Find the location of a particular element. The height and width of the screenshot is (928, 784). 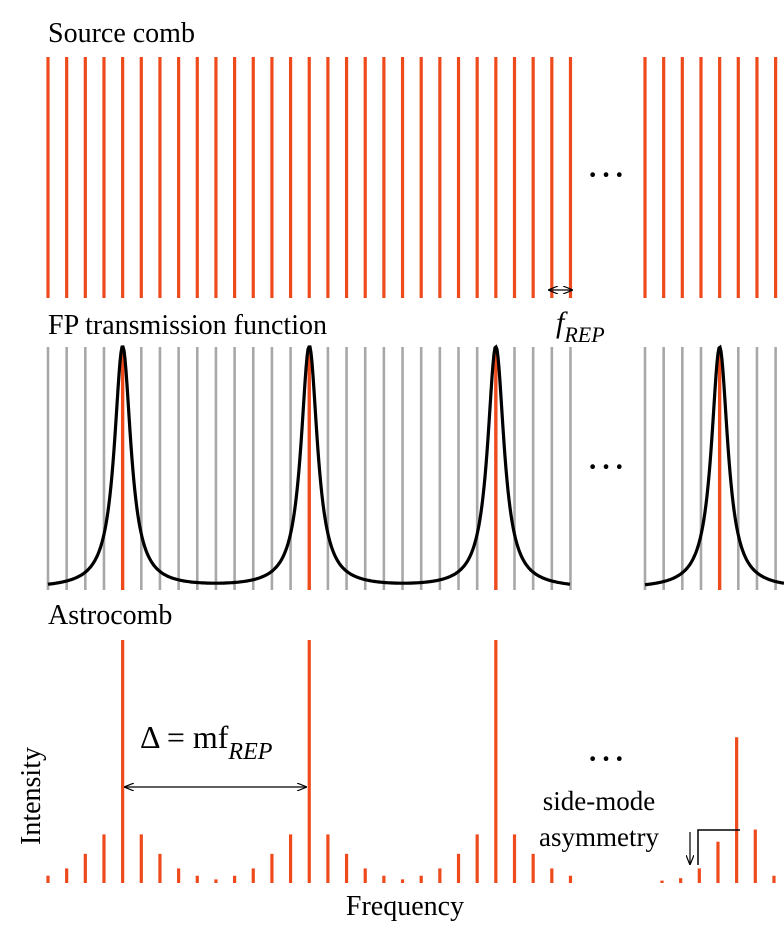

transmission-curve-right is located at coordinates (714, 465).